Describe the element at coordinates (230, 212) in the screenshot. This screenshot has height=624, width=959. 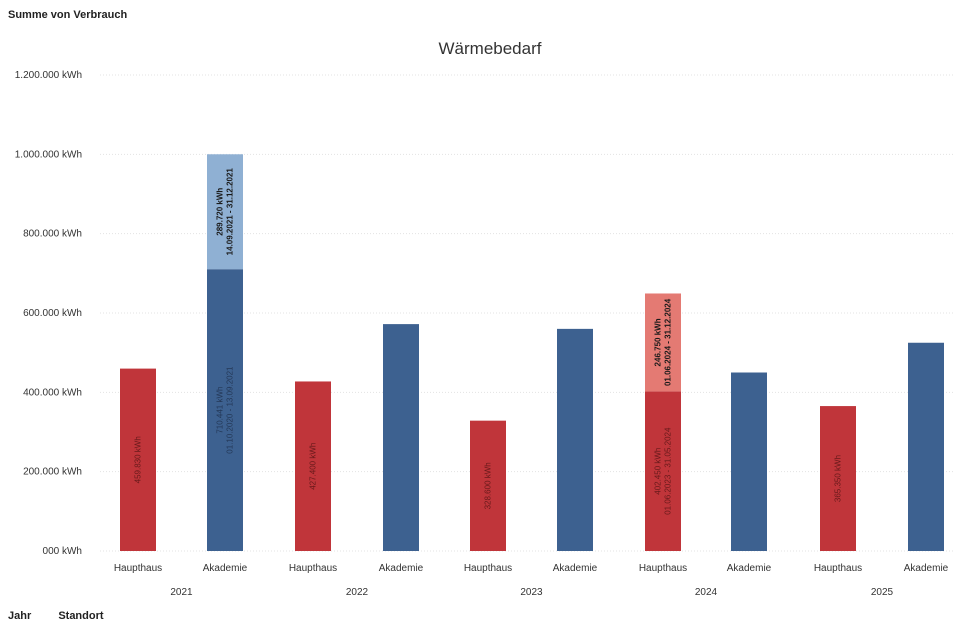
I see `bar-data-label: 14.09.2021 - 31.12.2021` at that location.